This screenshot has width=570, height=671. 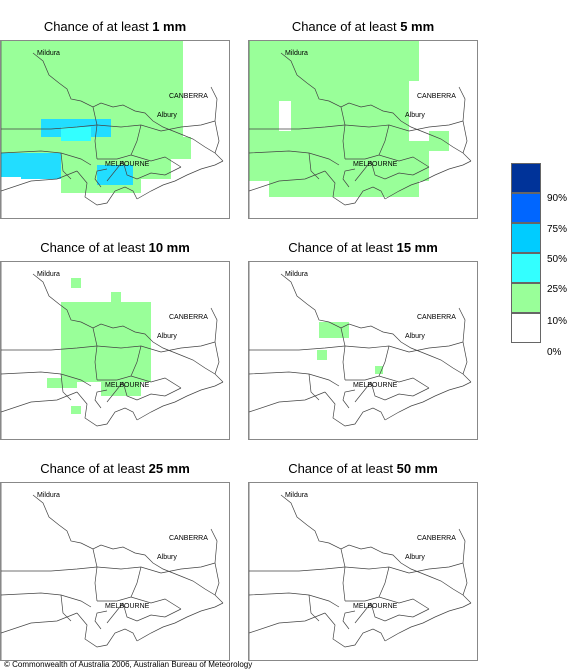 I want to click on map-panel-10mm: Mildura CANBERRA Albury MELBOURNE, so click(x=115, y=350).